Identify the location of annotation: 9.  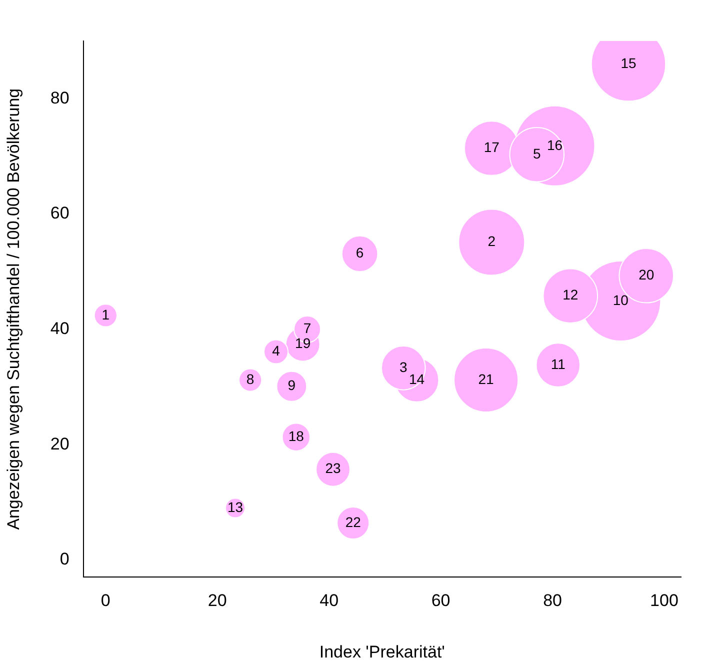
(292, 385).